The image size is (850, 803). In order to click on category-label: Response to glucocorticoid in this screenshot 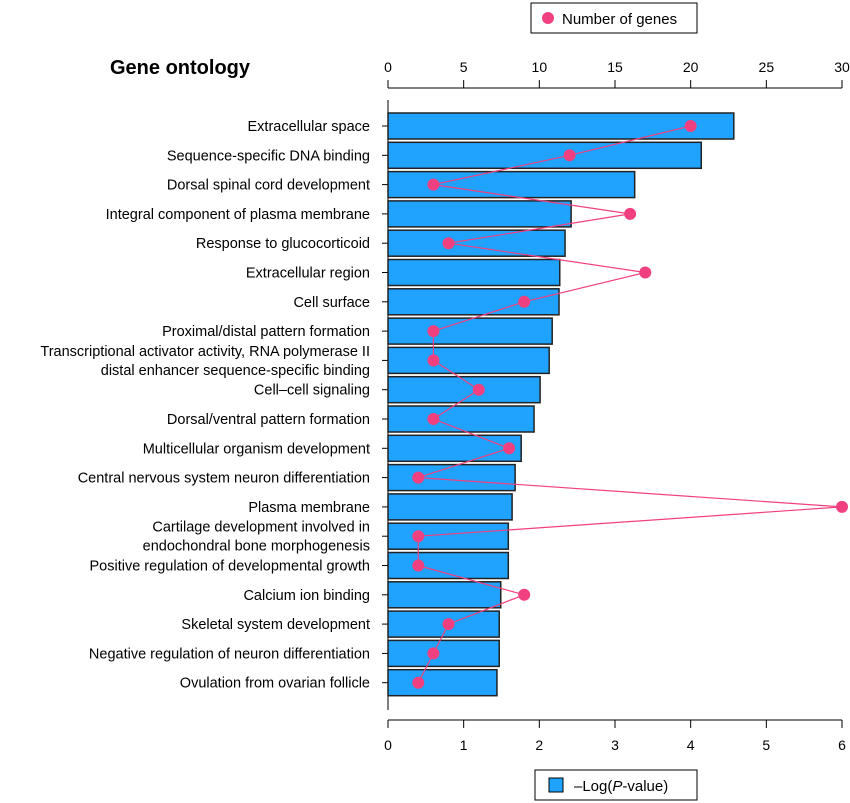, I will do `click(283, 244)`.